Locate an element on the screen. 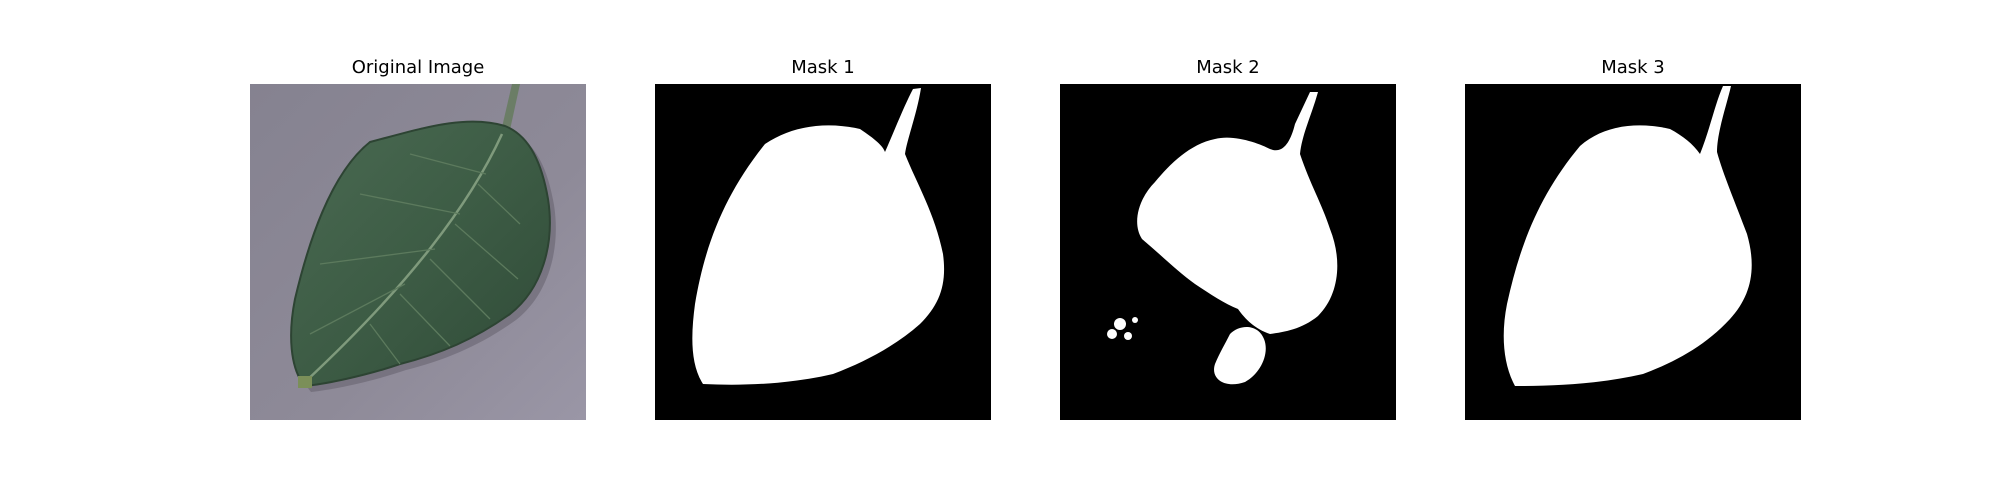  mask-2-image is located at coordinates (1228, 252).